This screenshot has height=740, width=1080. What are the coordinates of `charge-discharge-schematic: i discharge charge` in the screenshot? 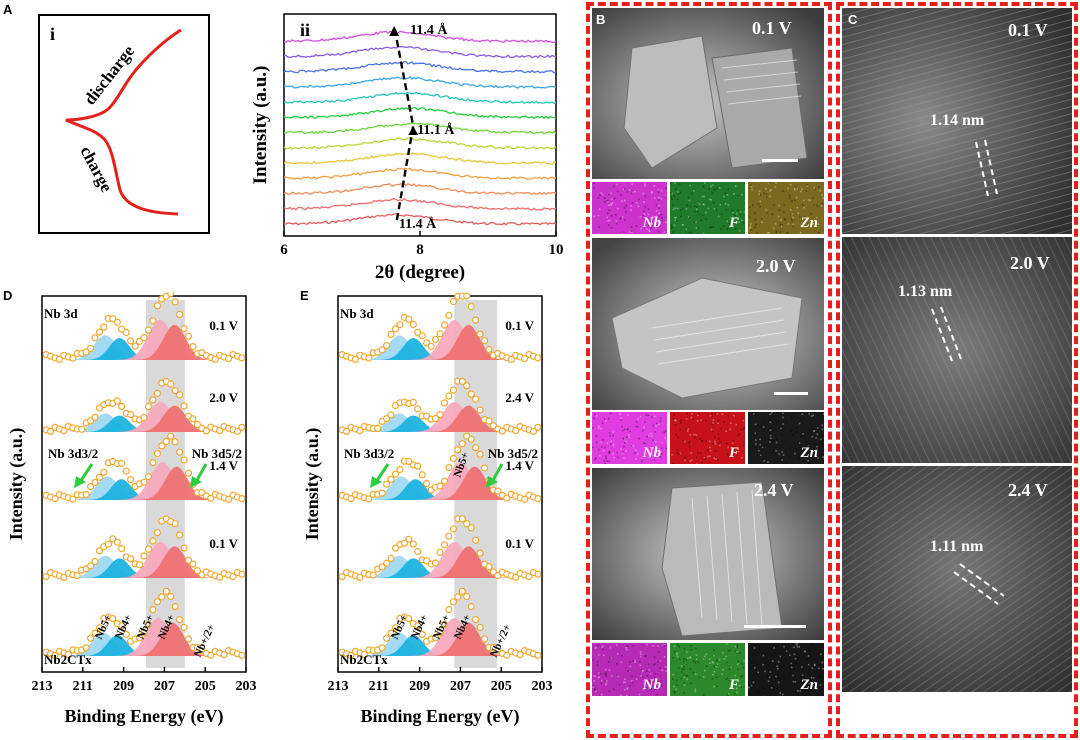 It's located at (124, 124).